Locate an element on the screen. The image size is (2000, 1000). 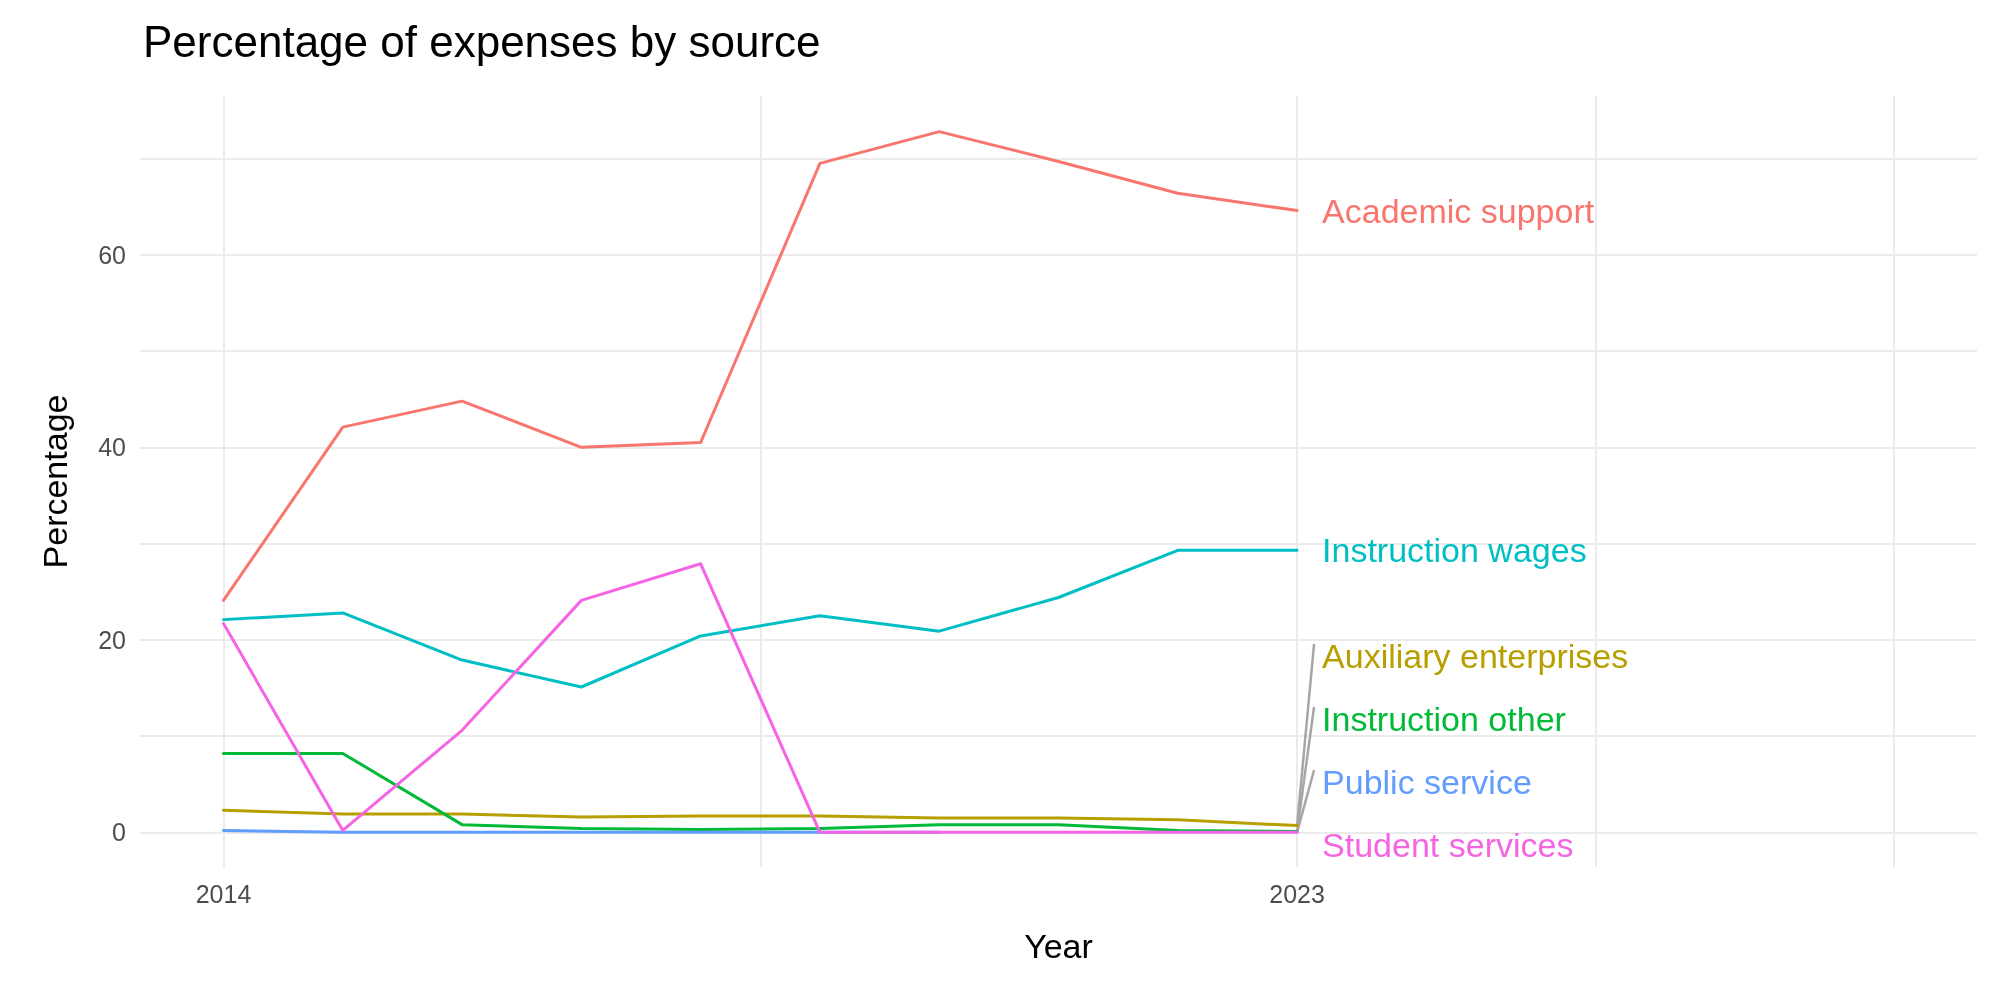
chart-title: Percentage of expenses by source is located at coordinates (482, 41).